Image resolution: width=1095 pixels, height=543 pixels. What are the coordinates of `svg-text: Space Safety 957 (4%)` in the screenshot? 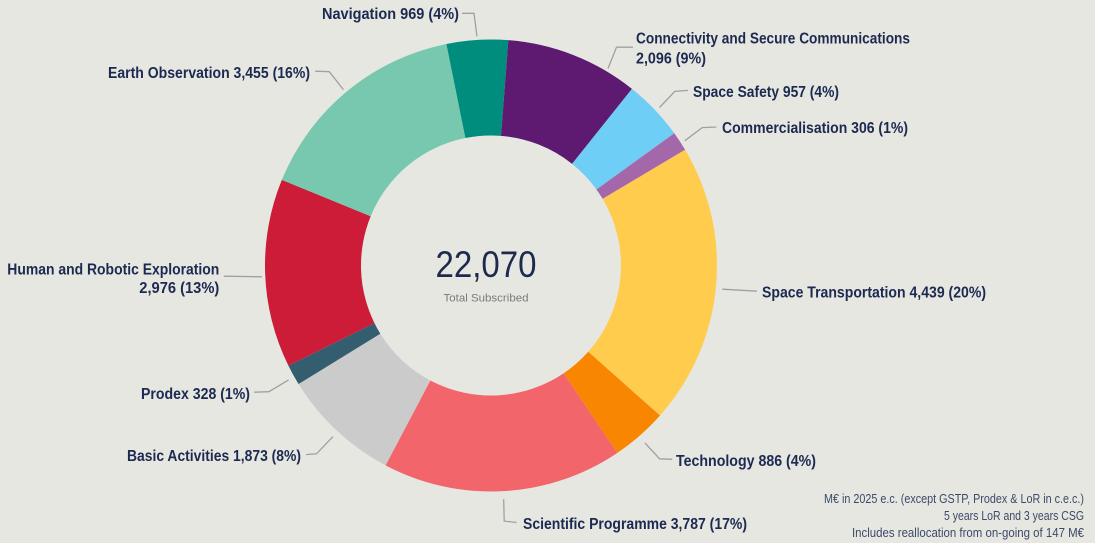 It's located at (766, 92).